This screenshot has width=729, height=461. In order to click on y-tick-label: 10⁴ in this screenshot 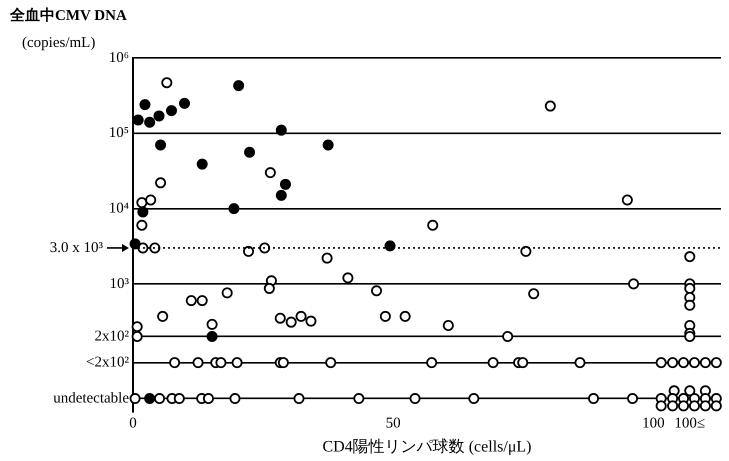, I will do `click(118, 208)`.